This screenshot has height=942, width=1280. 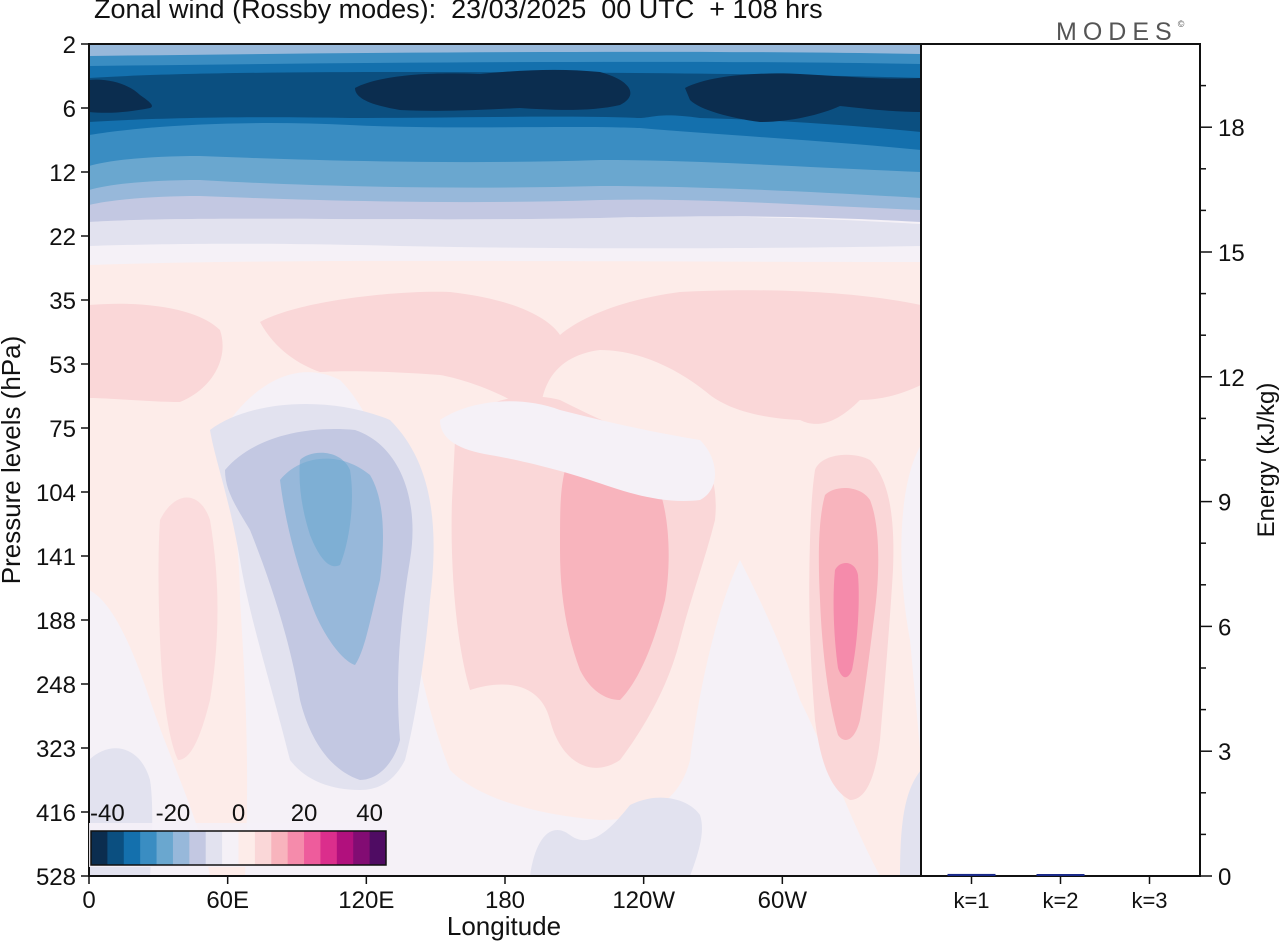 I want to click on x-tick-label: 60E, so click(x=227, y=900).